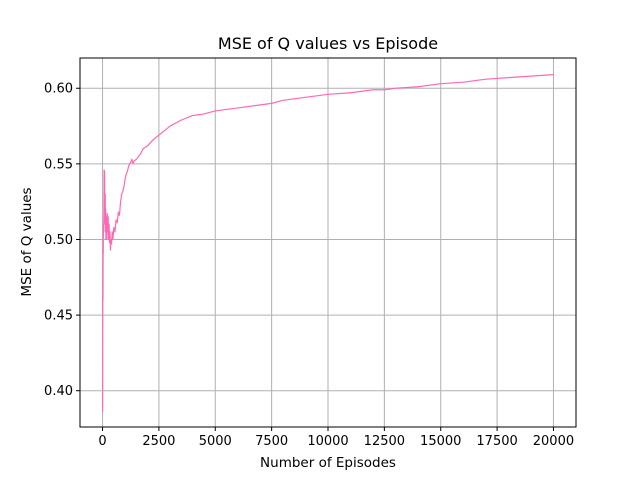  I want to click on x-tick-label: 15000, so click(440, 441).